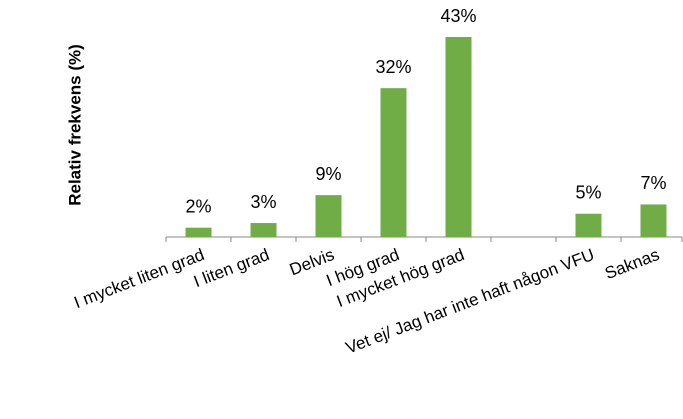 The width and height of the screenshot is (683, 419). Describe the element at coordinates (231, 268) in the screenshot. I see `x-tick-label: I liten grad` at that location.